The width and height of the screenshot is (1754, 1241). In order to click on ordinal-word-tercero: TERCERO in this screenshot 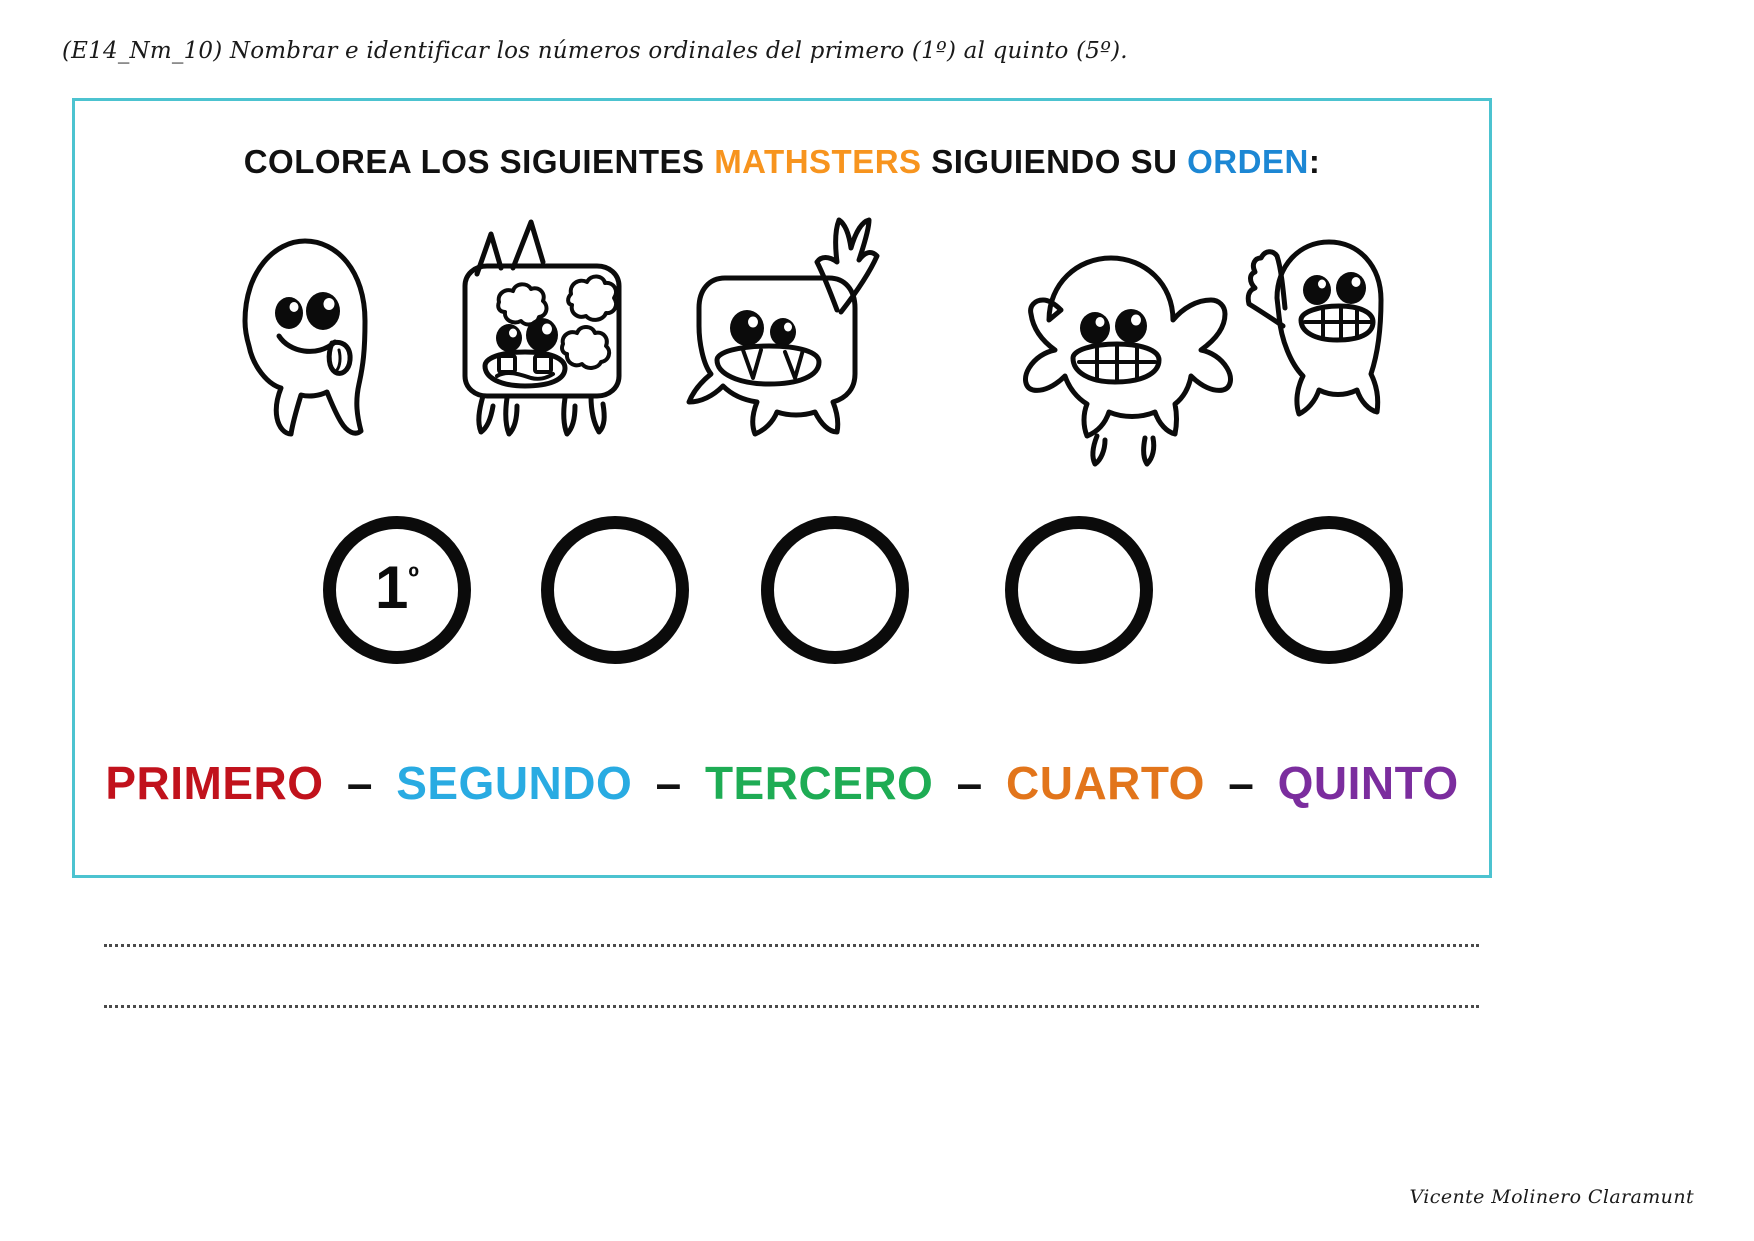, I will do `click(819, 783)`.